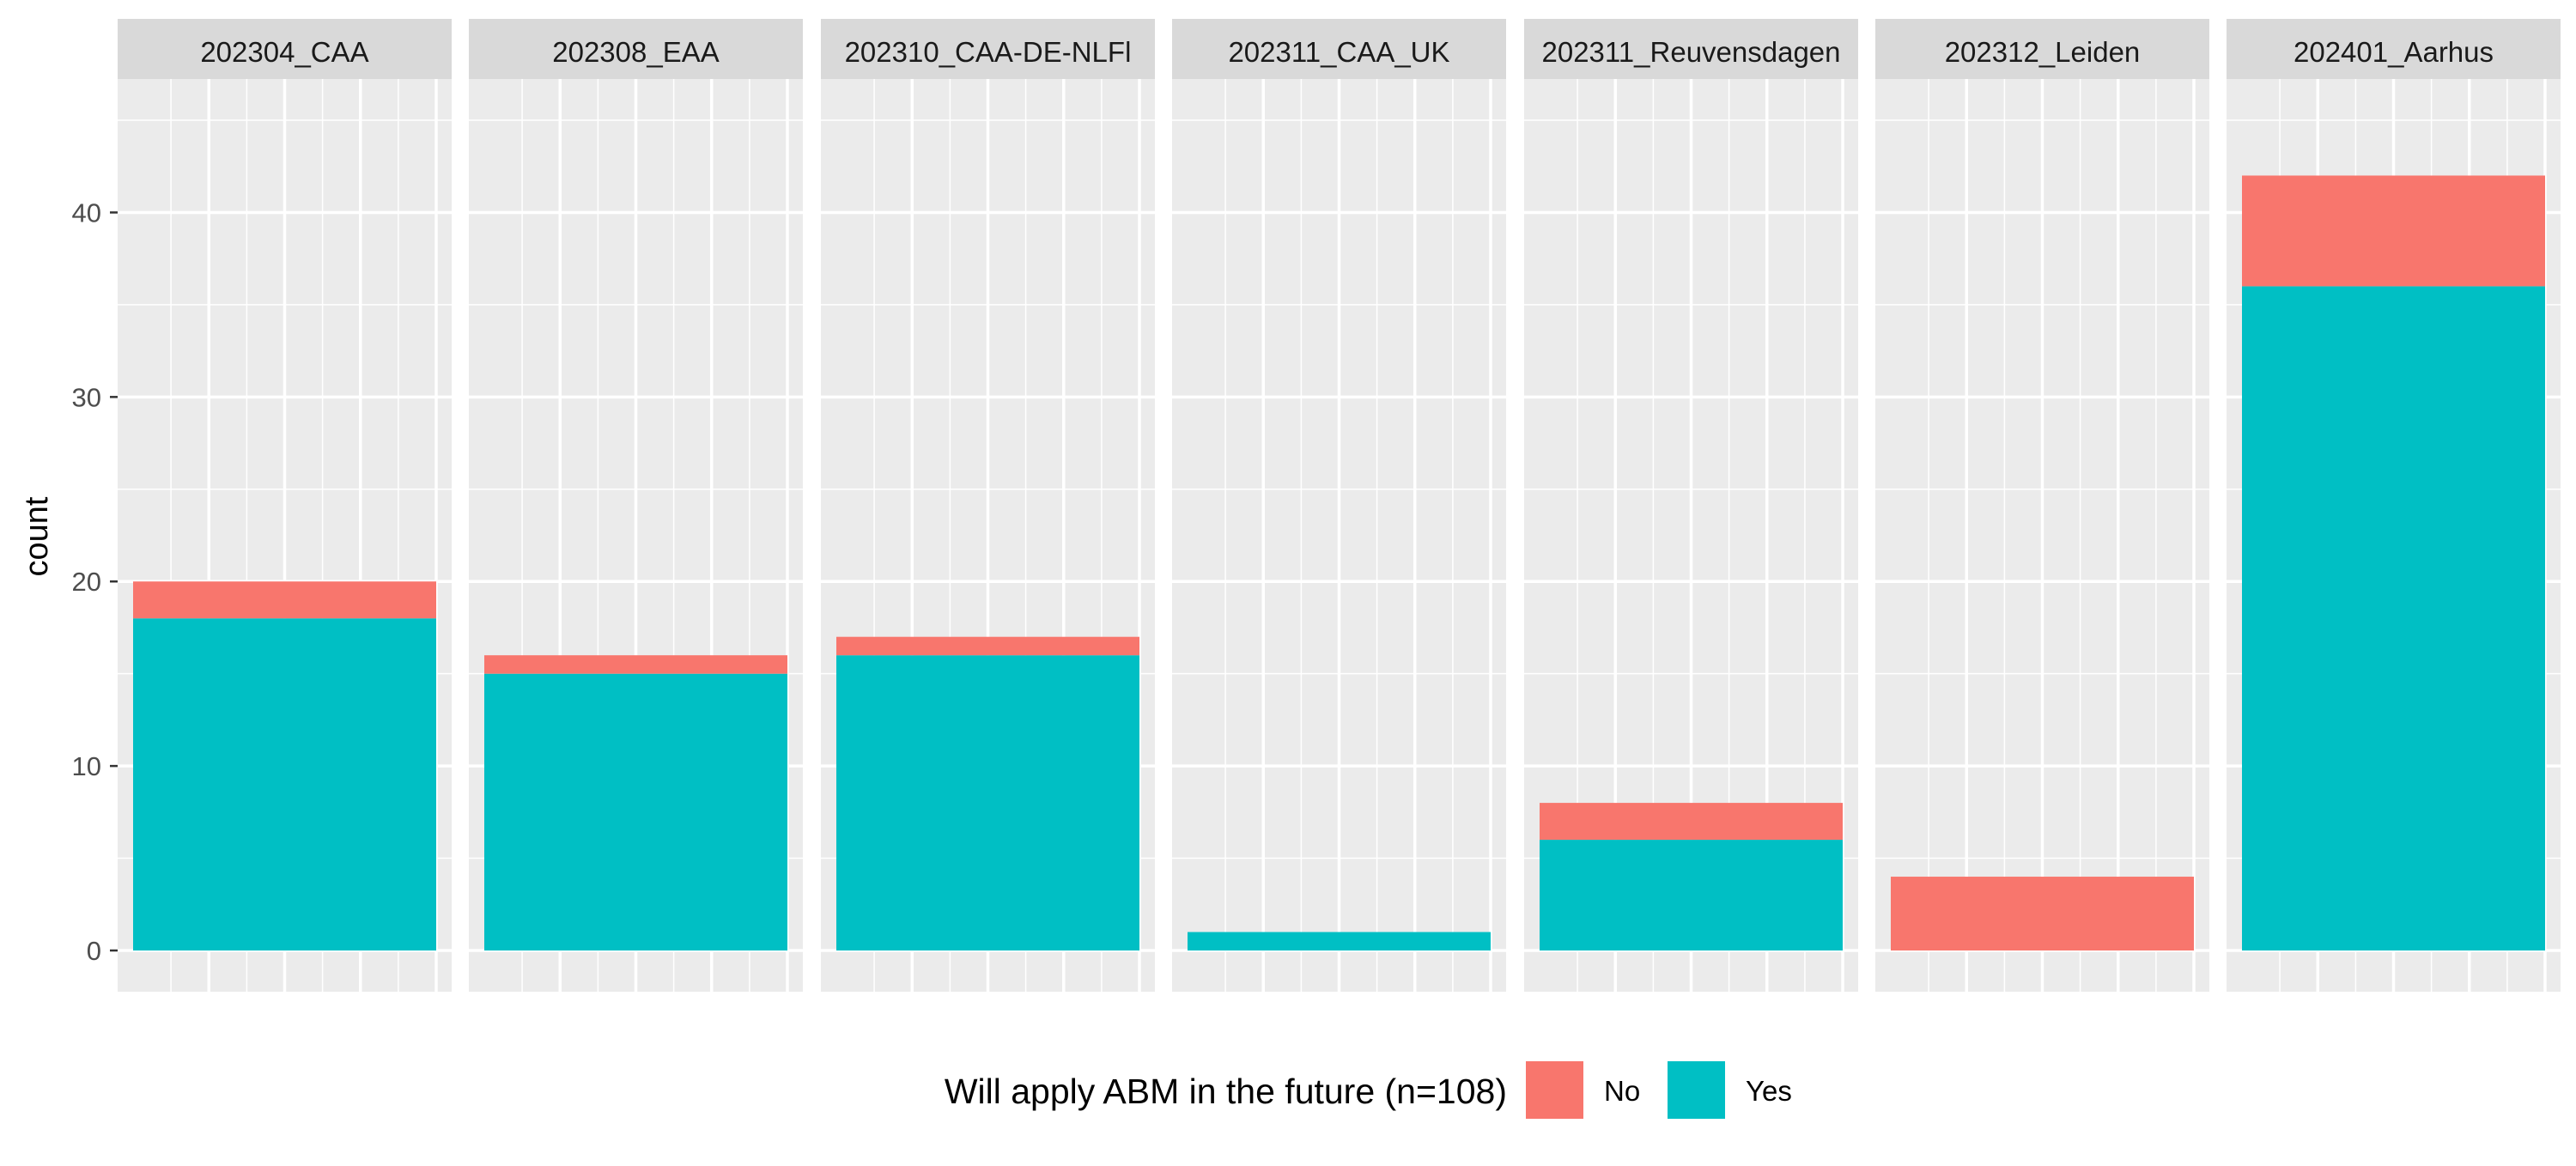 This screenshot has width=2576, height=1166. Describe the element at coordinates (988, 52) in the screenshot. I see `facet-label: 202310_CAA-DE-NLFl` at that location.